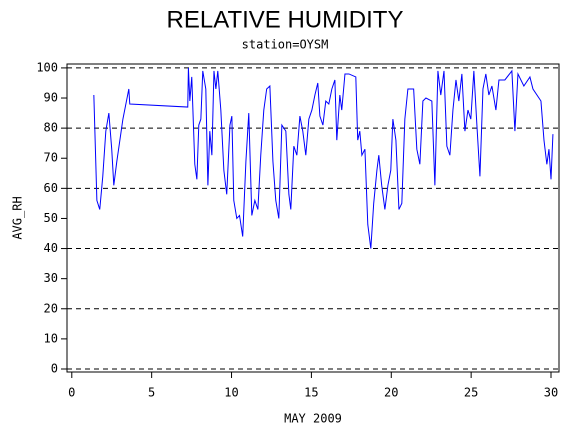 The height and width of the screenshot is (430, 570). Describe the element at coordinates (313, 419) in the screenshot. I see `x-axis-label: MAY 2009` at that location.